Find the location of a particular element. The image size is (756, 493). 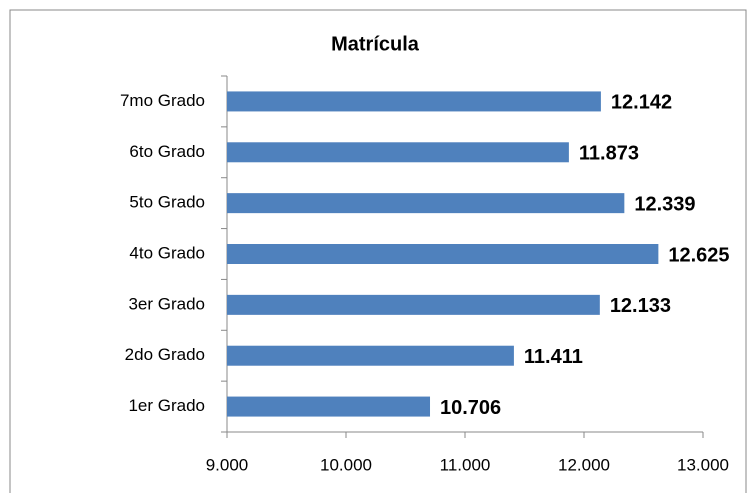

chart-title: Matrícula is located at coordinates (375, 44).